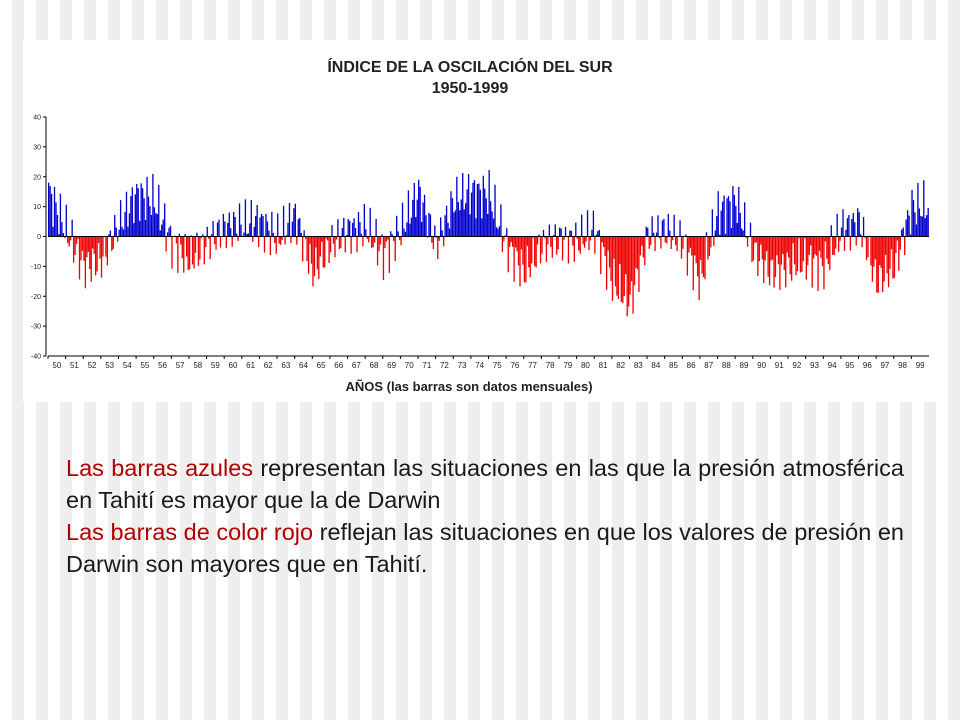 This screenshot has width=960, height=720. I want to click on x-tick-label: 89, so click(744, 365).